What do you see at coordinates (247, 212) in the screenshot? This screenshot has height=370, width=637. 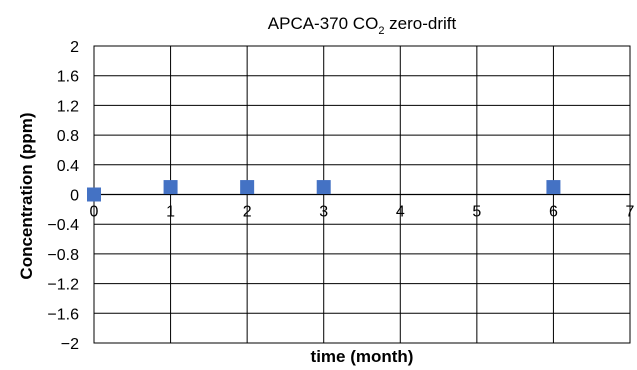 I see `x-tick-label: 2` at bounding box center [247, 212].